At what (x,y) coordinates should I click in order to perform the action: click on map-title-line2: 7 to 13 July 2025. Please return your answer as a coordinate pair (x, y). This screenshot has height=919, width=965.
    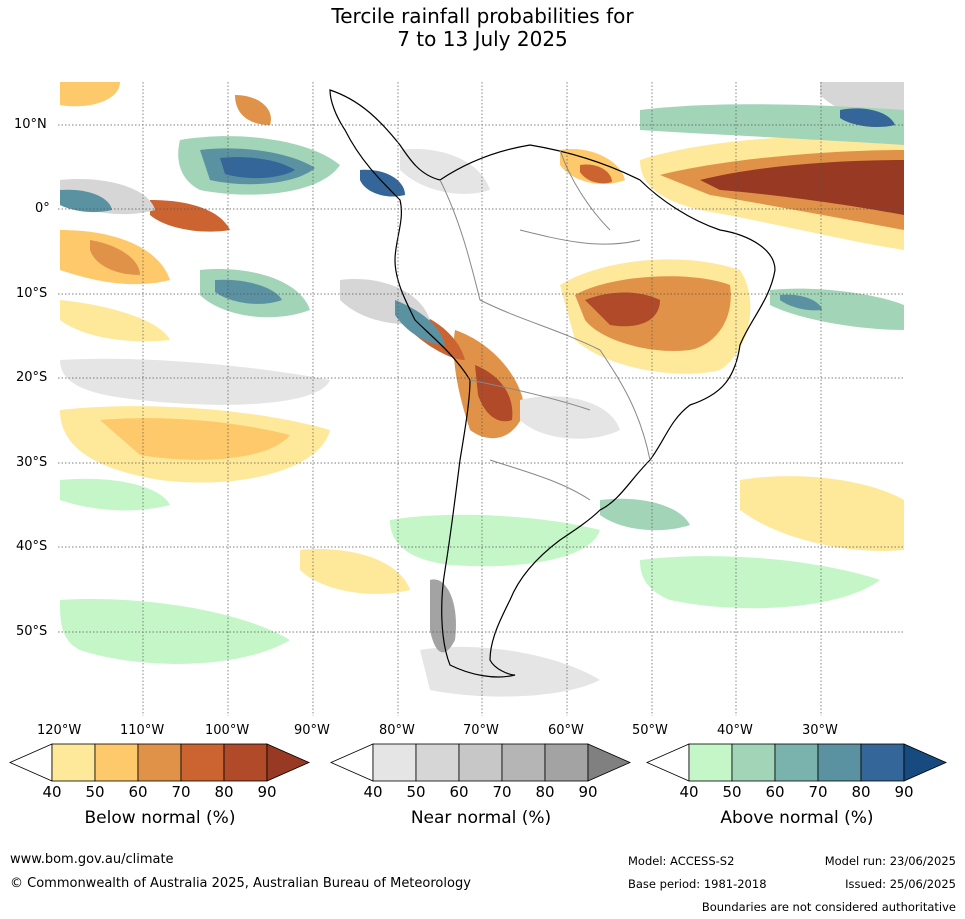
    Looking at the image, I should click on (482, 39).